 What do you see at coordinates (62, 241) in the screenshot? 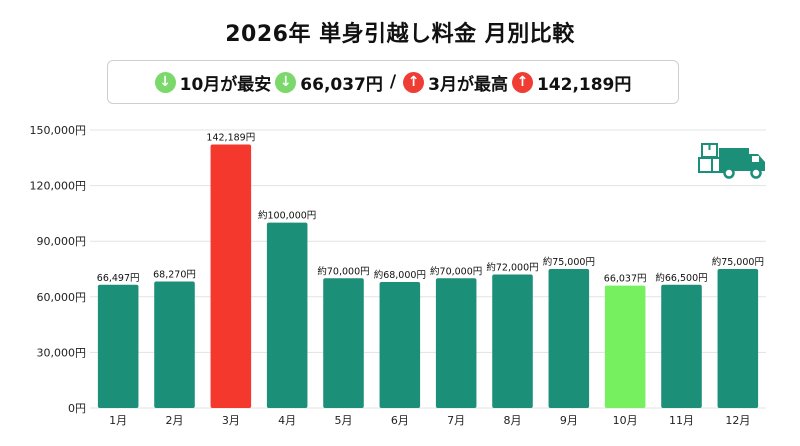
I see `y-tick-label: 90,000円` at bounding box center [62, 241].